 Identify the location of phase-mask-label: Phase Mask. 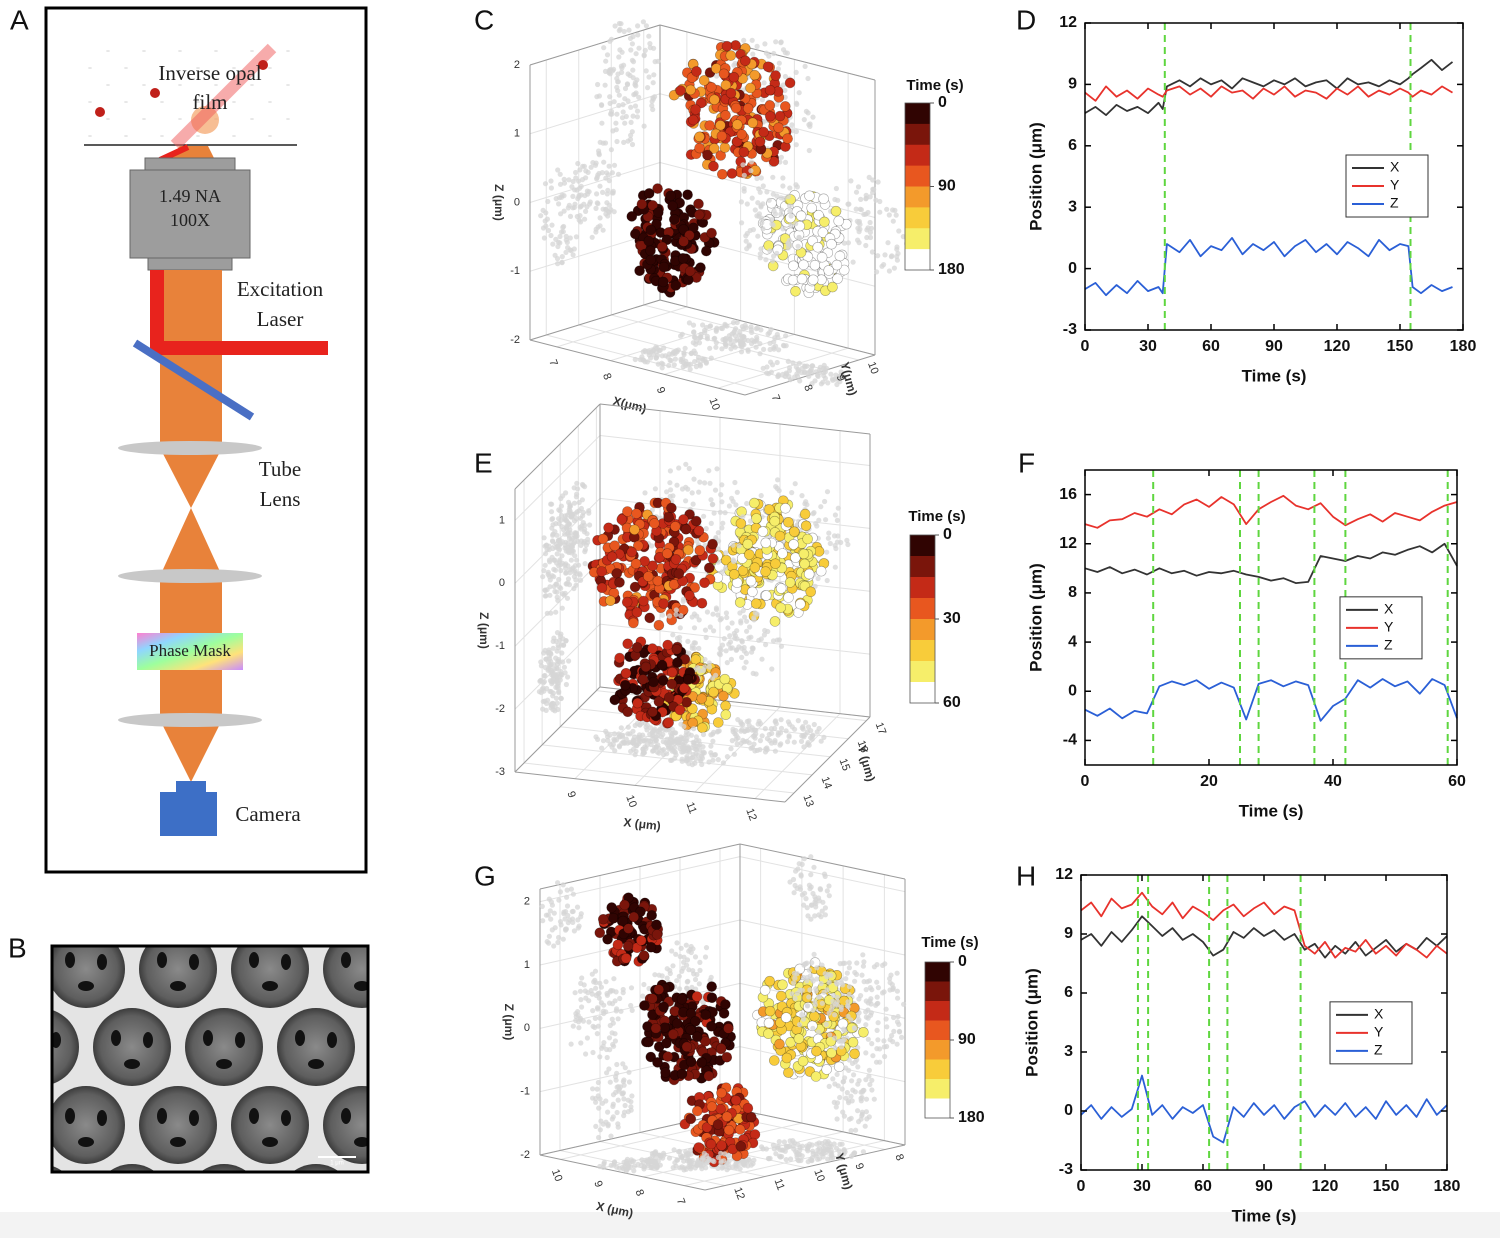
(190, 650).